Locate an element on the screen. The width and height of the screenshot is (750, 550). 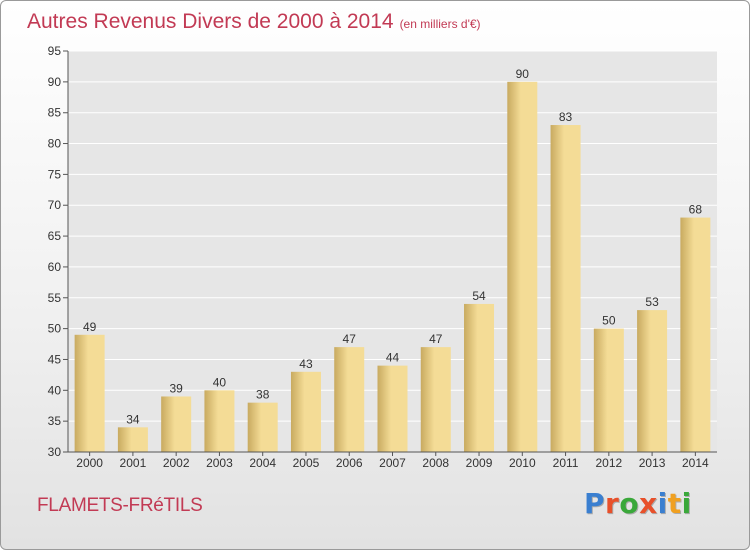
x-tick-label: 2014 is located at coordinates (695, 463).